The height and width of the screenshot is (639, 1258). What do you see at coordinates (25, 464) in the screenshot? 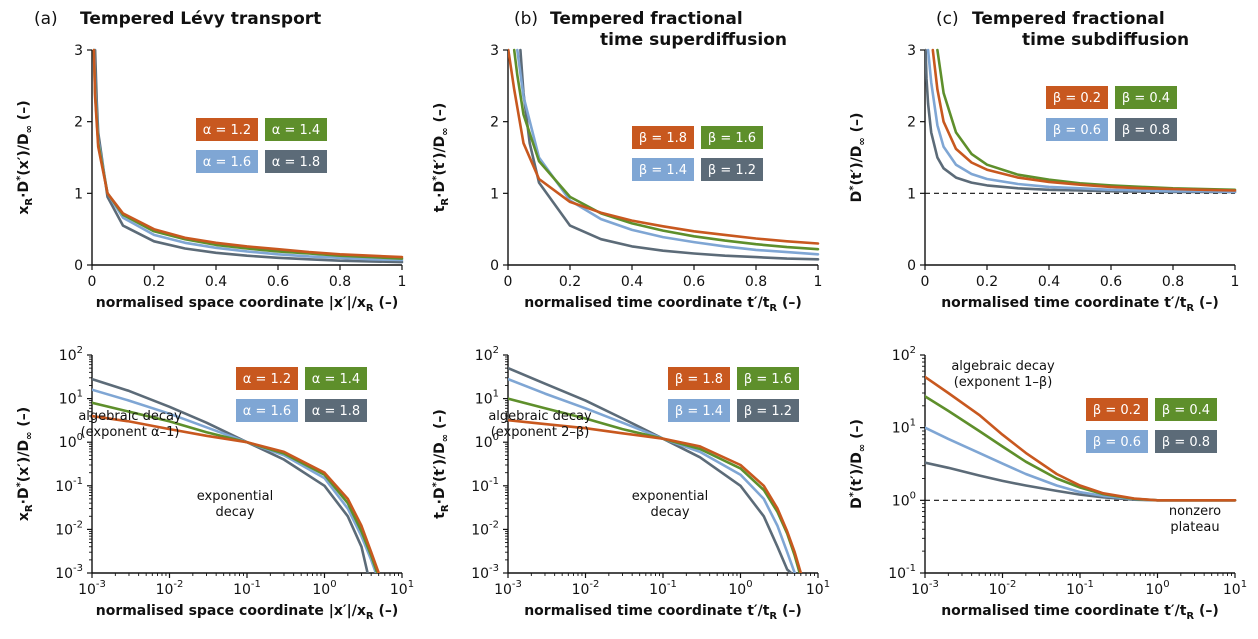
I see `y-axis-label: xR·D*(x′)/D∞ (–)` at bounding box center [25, 464].